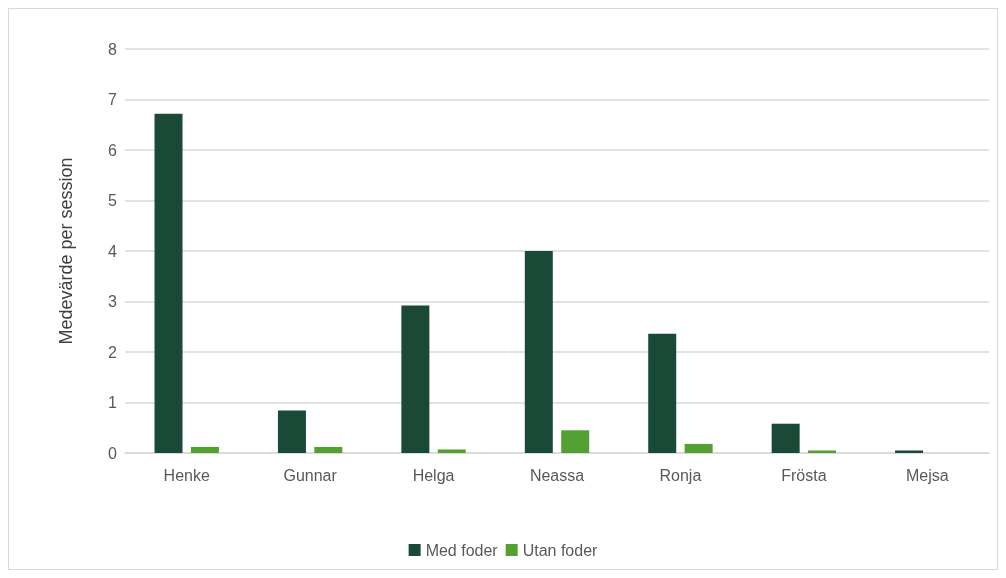  What do you see at coordinates (113, 453) in the screenshot?
I see `y-tick-label: 0` at bounding box center [113, 453].